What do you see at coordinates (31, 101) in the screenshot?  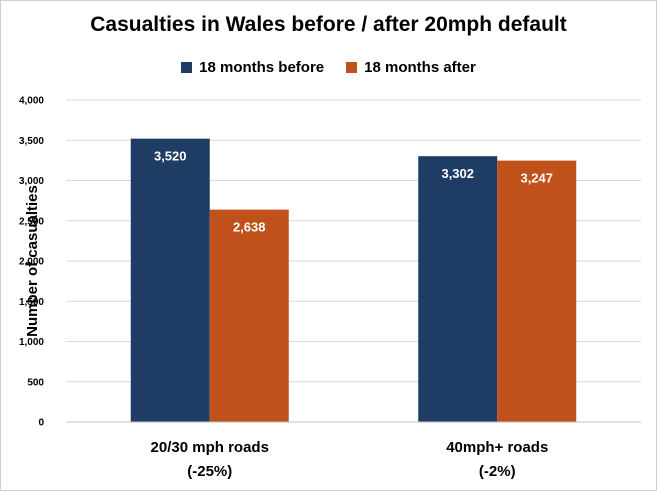 I see `y-tick-label: 4,000` at bounding box center [31, 101].